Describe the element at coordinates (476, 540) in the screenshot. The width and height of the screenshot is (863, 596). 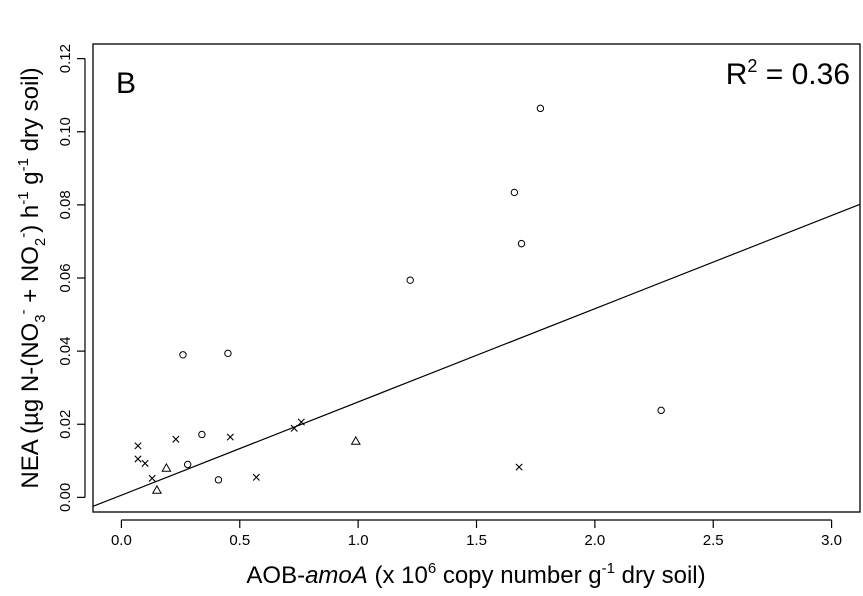
I see `x-tick-label: 1.5` at that location.